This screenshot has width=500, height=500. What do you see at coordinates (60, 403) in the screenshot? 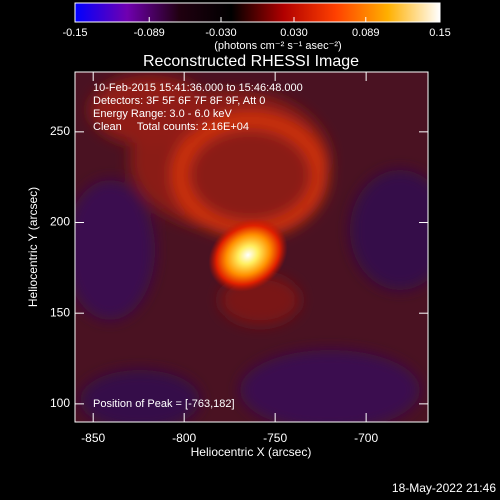
I see `y-tick-label: 100` at bounding box center [60, 403].